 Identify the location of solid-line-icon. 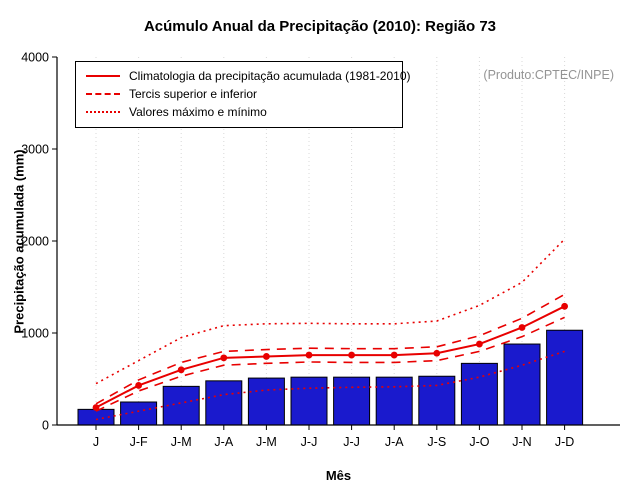
(103, 76).